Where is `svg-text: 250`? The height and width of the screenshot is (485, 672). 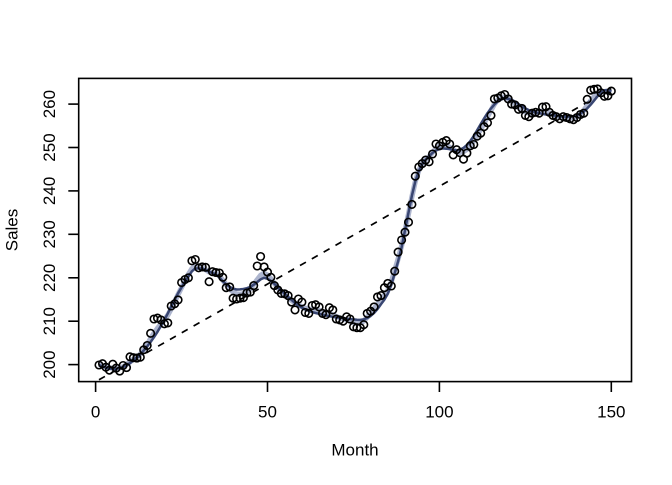 svg-text: 250 is located at coordinates (49, 147).